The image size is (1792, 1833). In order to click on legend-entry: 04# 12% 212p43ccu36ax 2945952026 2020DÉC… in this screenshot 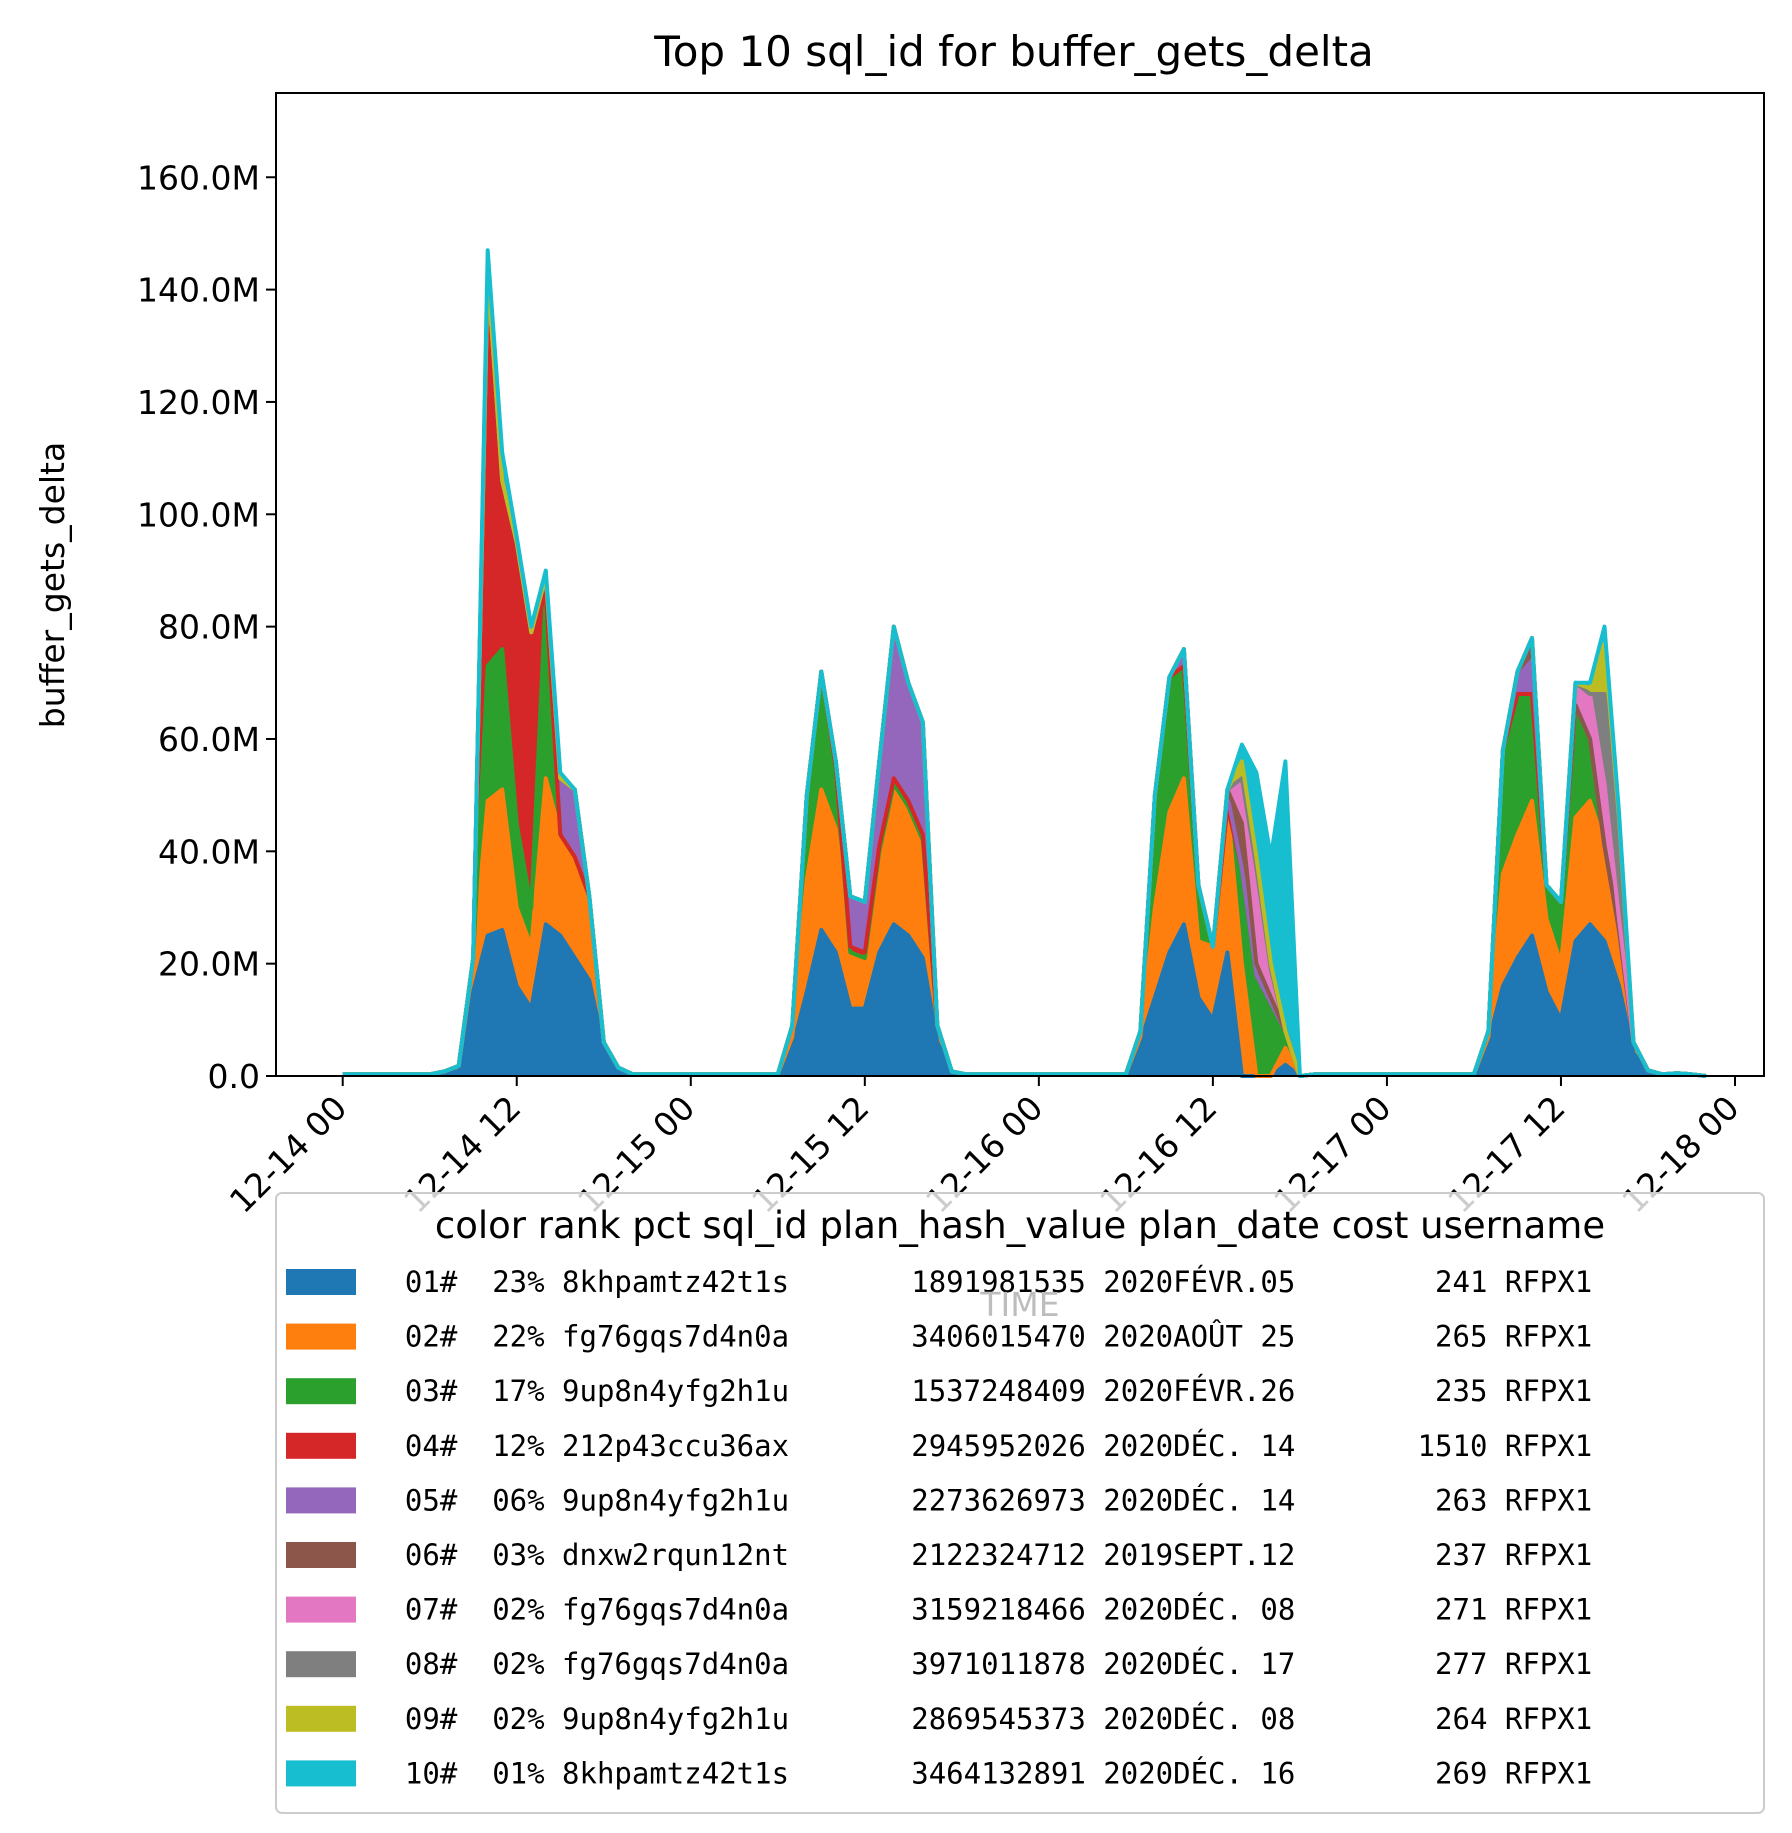, I will do `click(981, 1446)`.